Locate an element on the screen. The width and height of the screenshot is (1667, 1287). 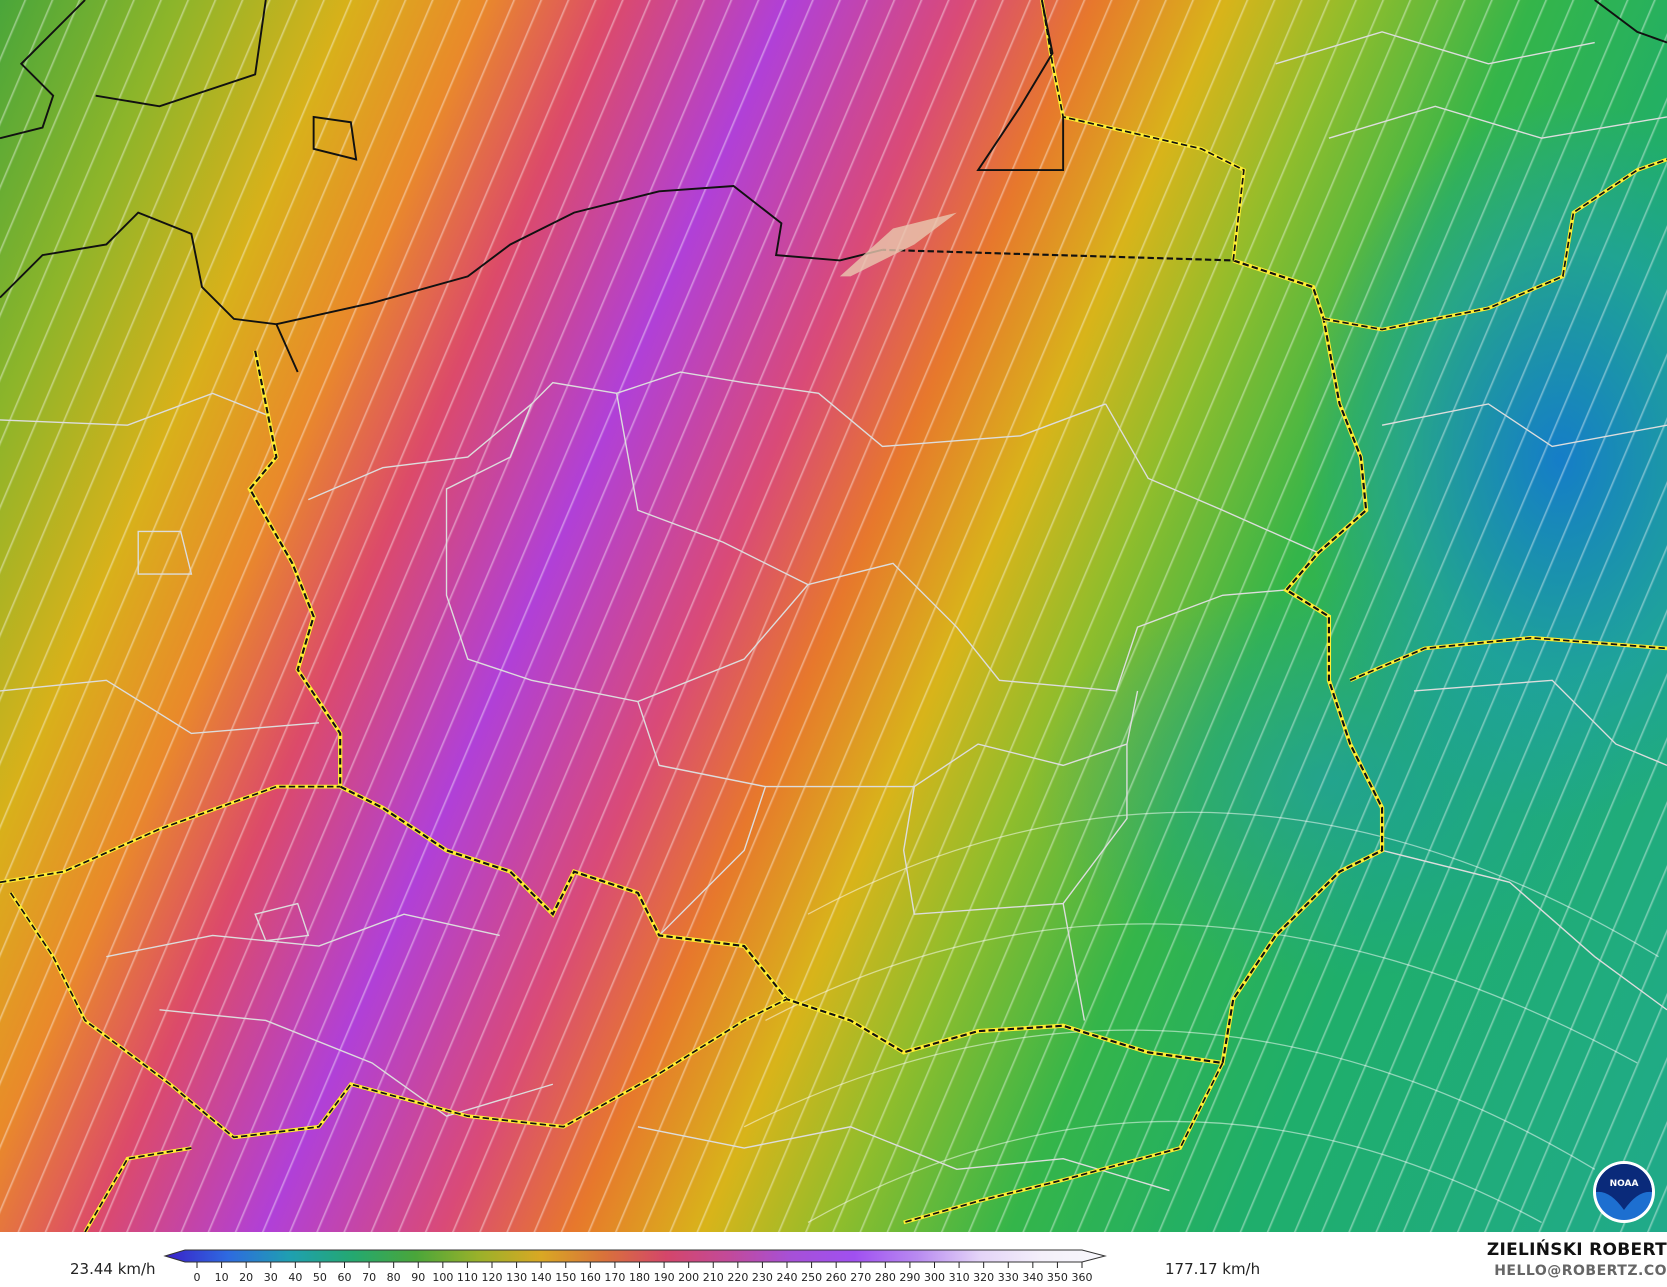
colorbar-tick-label: 320 is located at coordinates (983, 1277).